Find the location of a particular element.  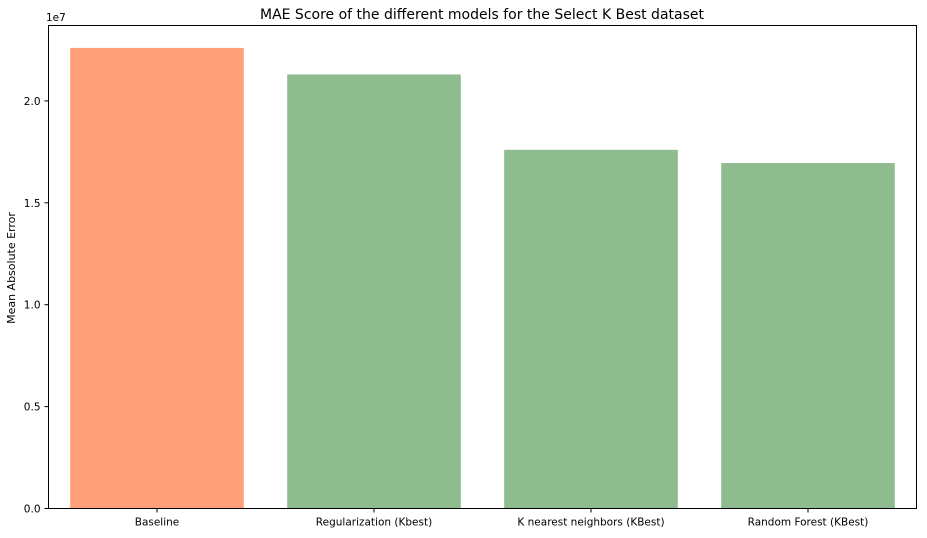

y-axis-offset-label: 1e7 is located at coordinates (56, 18).